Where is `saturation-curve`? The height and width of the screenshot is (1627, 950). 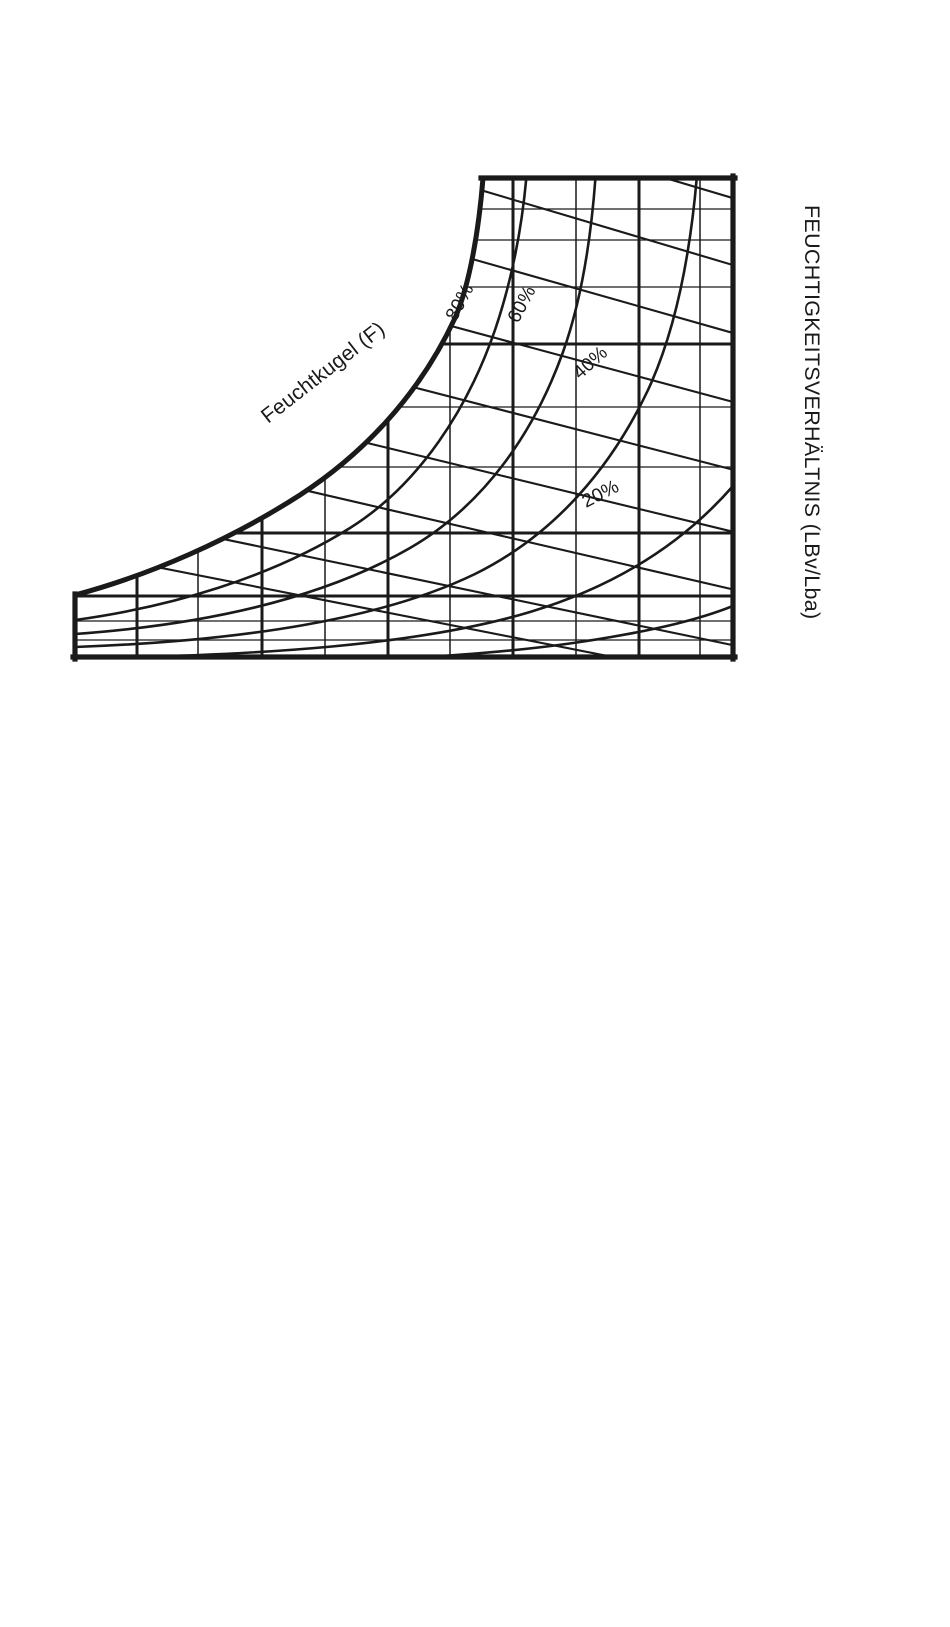 saturation-curve is located at coordinates (279, 386).